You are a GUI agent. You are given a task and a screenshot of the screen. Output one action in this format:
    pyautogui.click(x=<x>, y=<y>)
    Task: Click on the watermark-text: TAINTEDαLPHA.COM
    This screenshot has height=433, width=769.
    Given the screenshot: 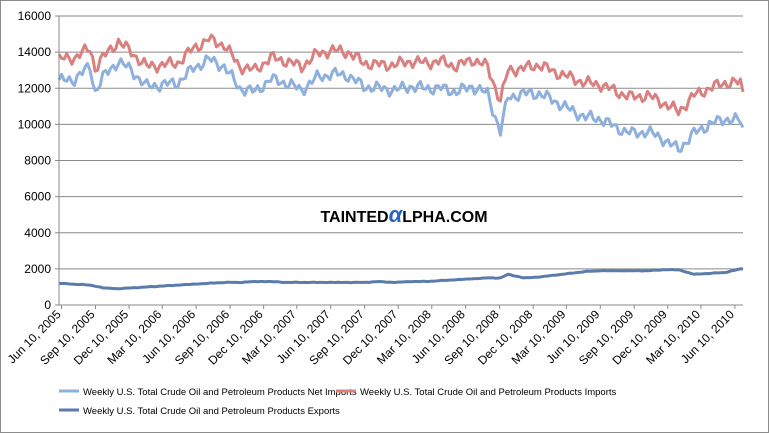 What is the action you would take?
    pyautogui.click(x=403, y=214)
    